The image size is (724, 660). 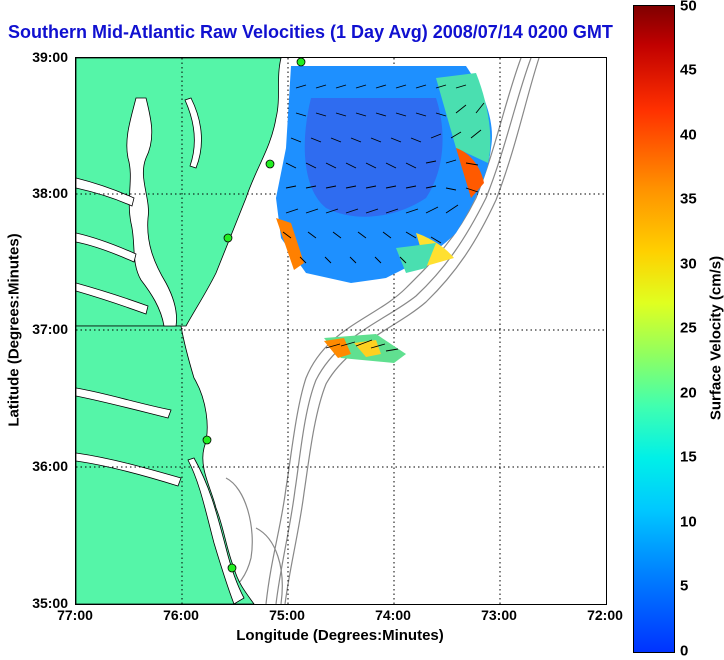 What do you see at coordinates (688, 7) in the screenshot?
I see `colorbar-tick: 50` at bounding box center [688, 7].